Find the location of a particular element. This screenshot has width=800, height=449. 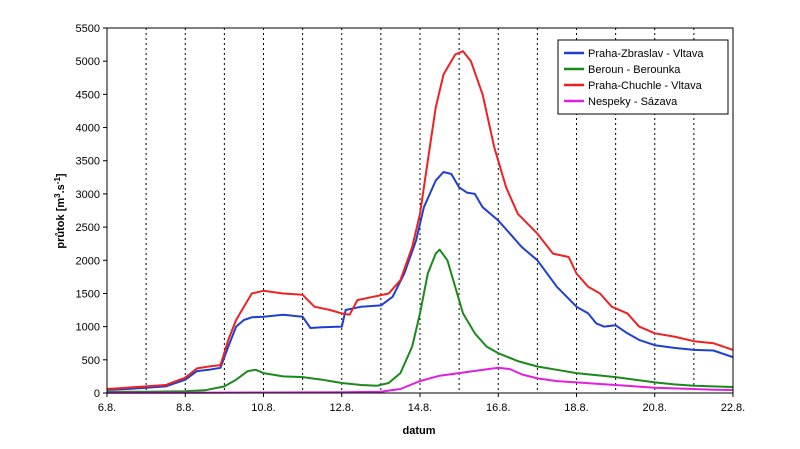

legend-box is located at coordinates (643, 77).